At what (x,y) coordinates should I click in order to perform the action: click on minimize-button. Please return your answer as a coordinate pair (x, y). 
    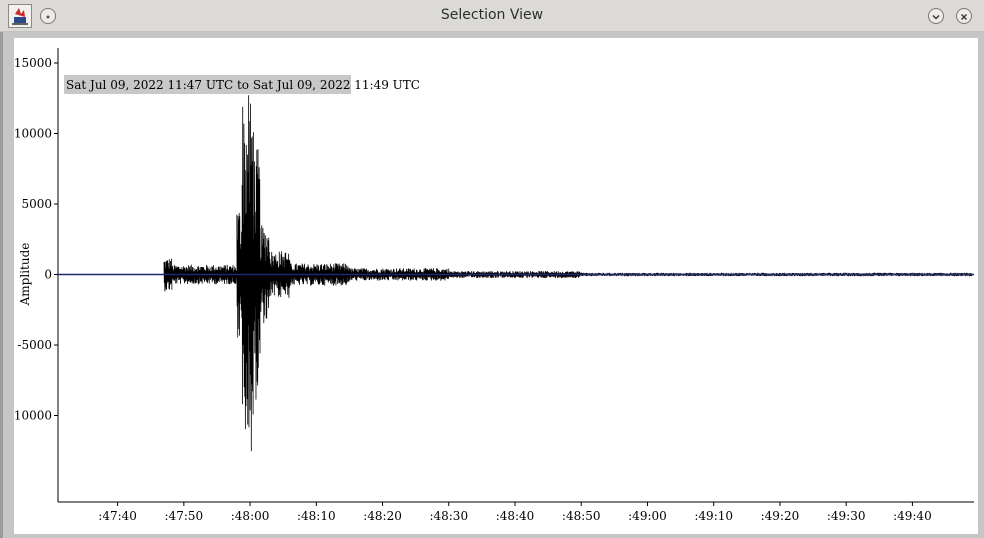
    Looking at the image, I should click on (936, 16).